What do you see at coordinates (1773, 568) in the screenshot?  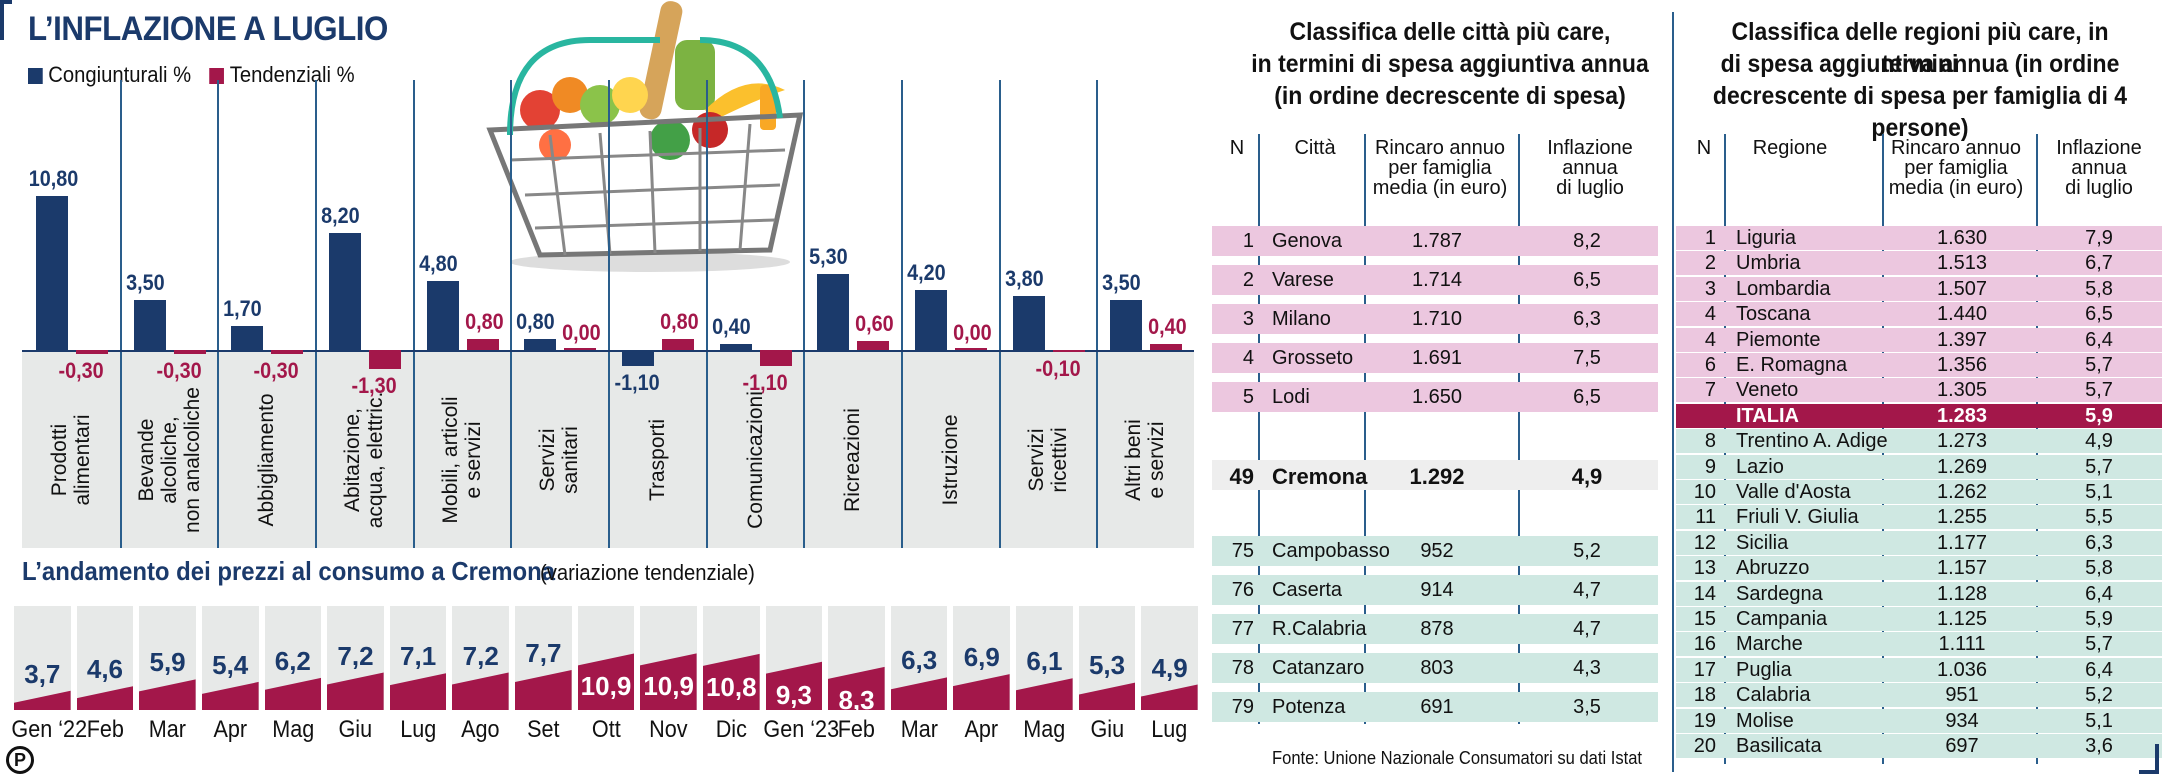 I see `table-cell: Abruzzo` at bounding box center [1773, 568].